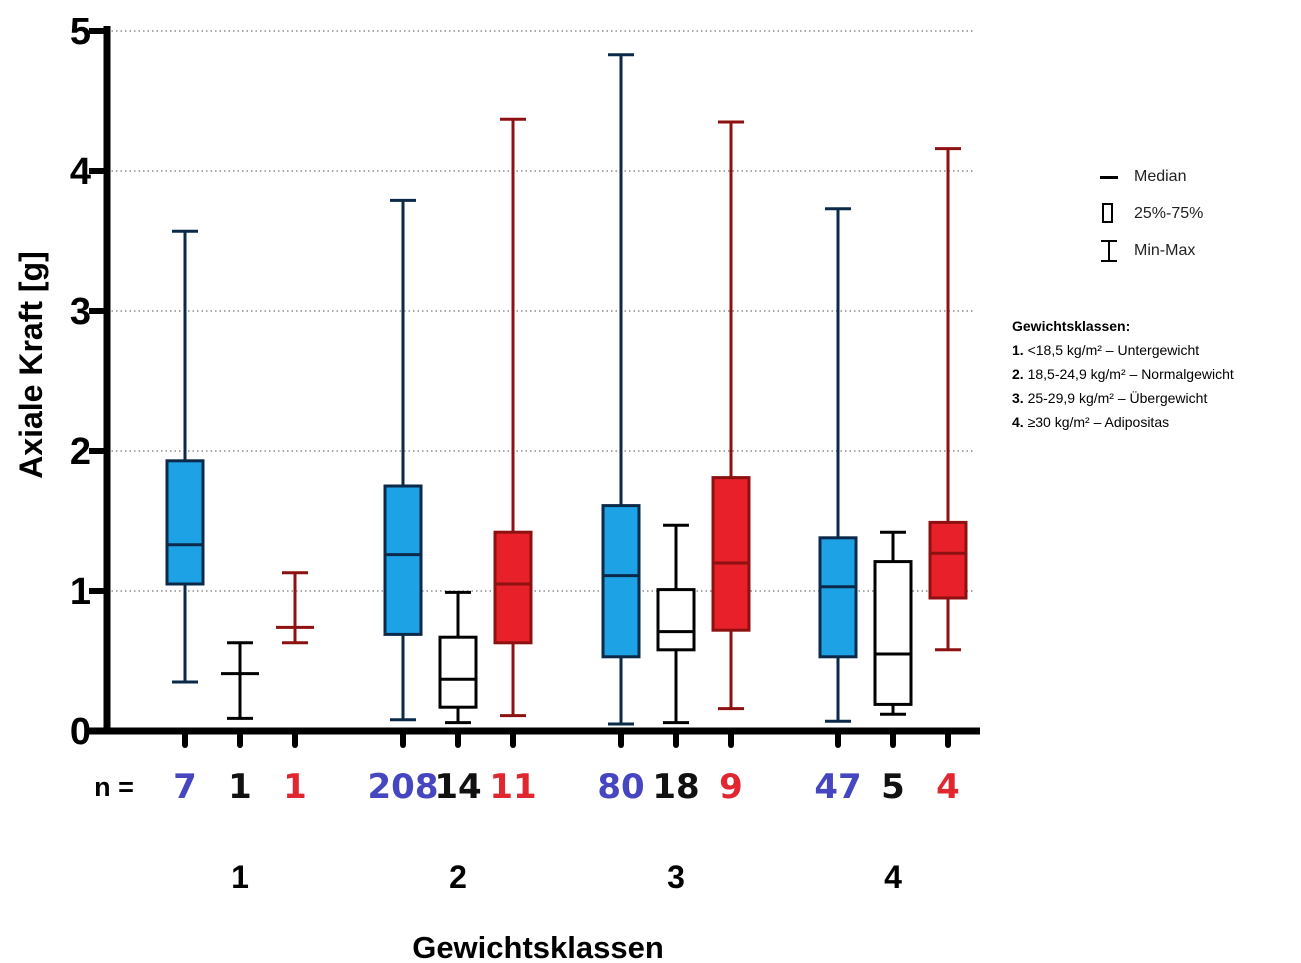 The height and width of the screenshot is (963, 1301). Describe the element at coordinates (512, 787) in the screenshot. I see `count-label: 11` at that location.